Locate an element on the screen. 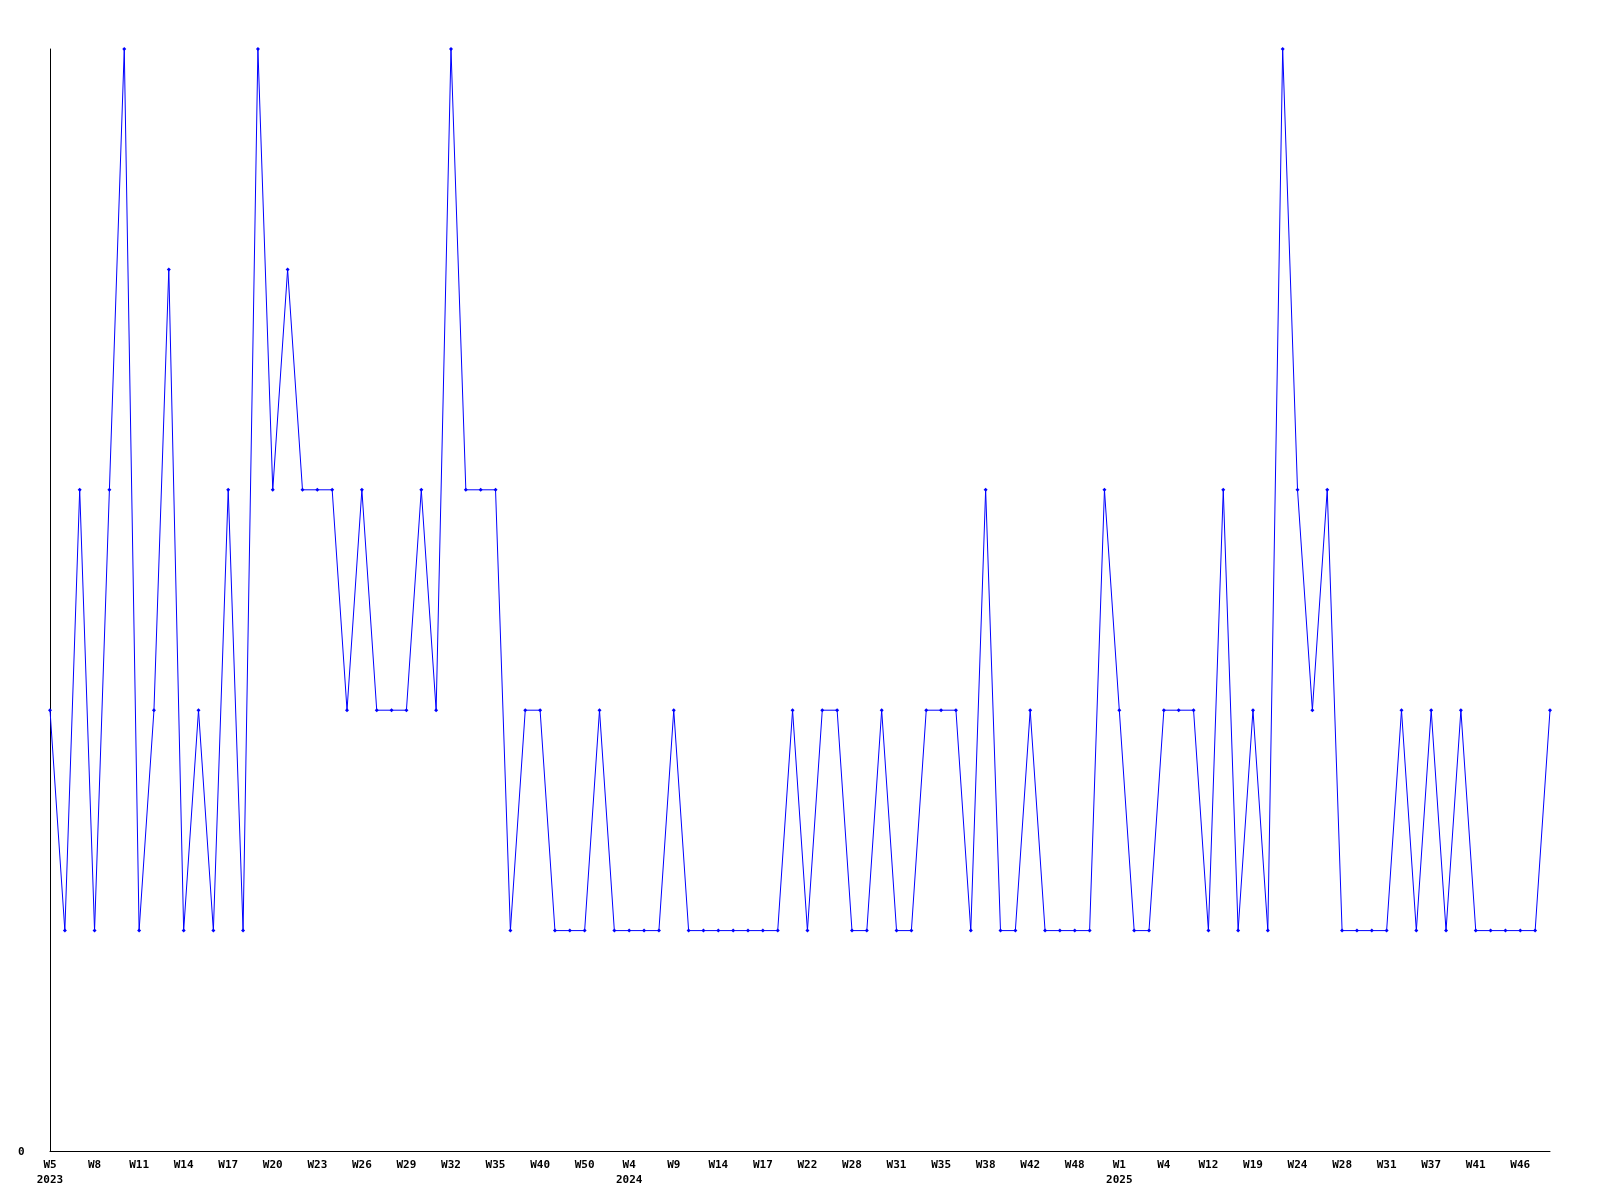 The width and height of the screenshot is (1600, 1200). x-tick-label: W50 is located at coordinates (584, 1164).